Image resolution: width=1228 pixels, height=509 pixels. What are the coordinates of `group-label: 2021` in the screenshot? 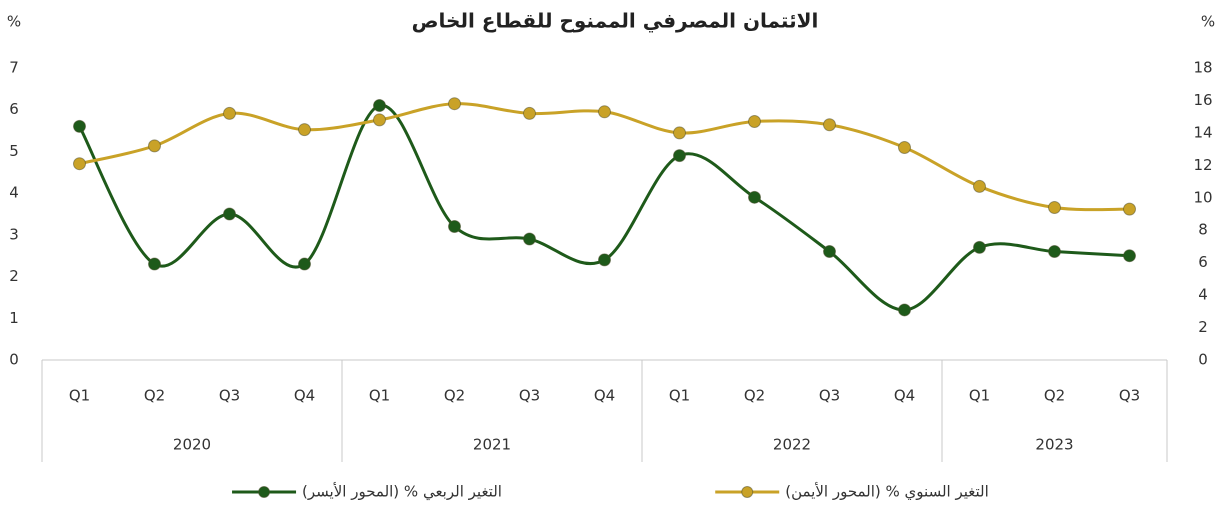 It's located at (492, 445).